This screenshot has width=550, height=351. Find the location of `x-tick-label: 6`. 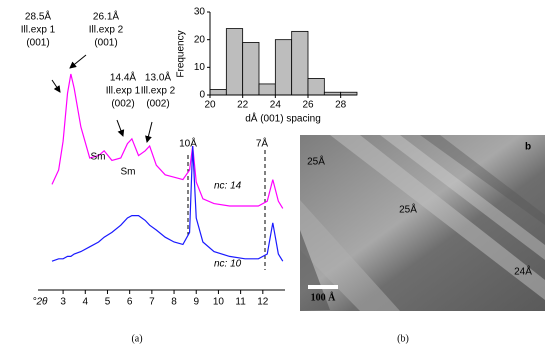

x-tick-label: 6 is located at coordinates (130, 302).